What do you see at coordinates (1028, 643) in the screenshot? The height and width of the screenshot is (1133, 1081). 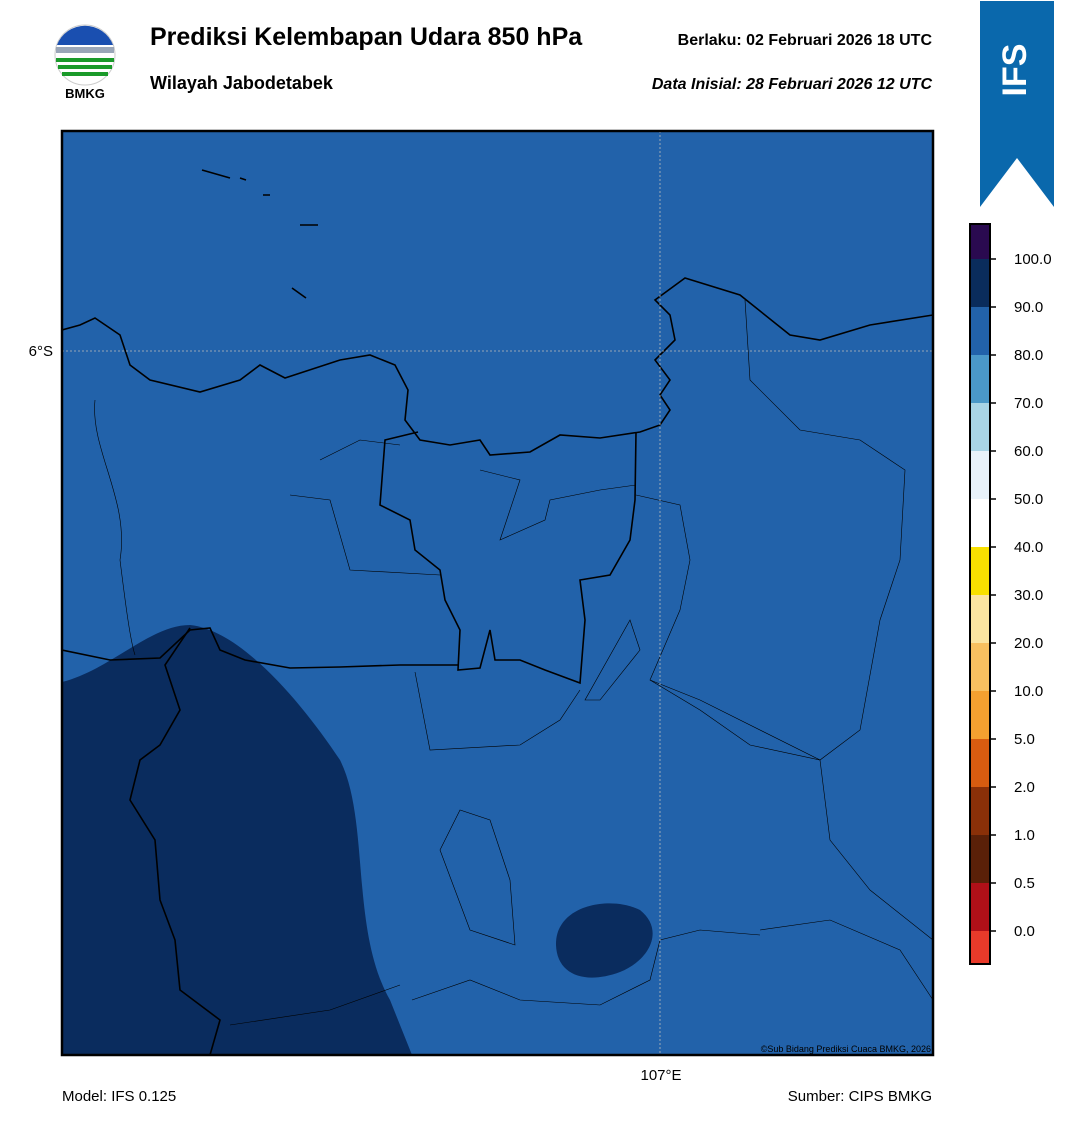 I see `colorbar-label: 20.0` at bounding box center [1028, 643].